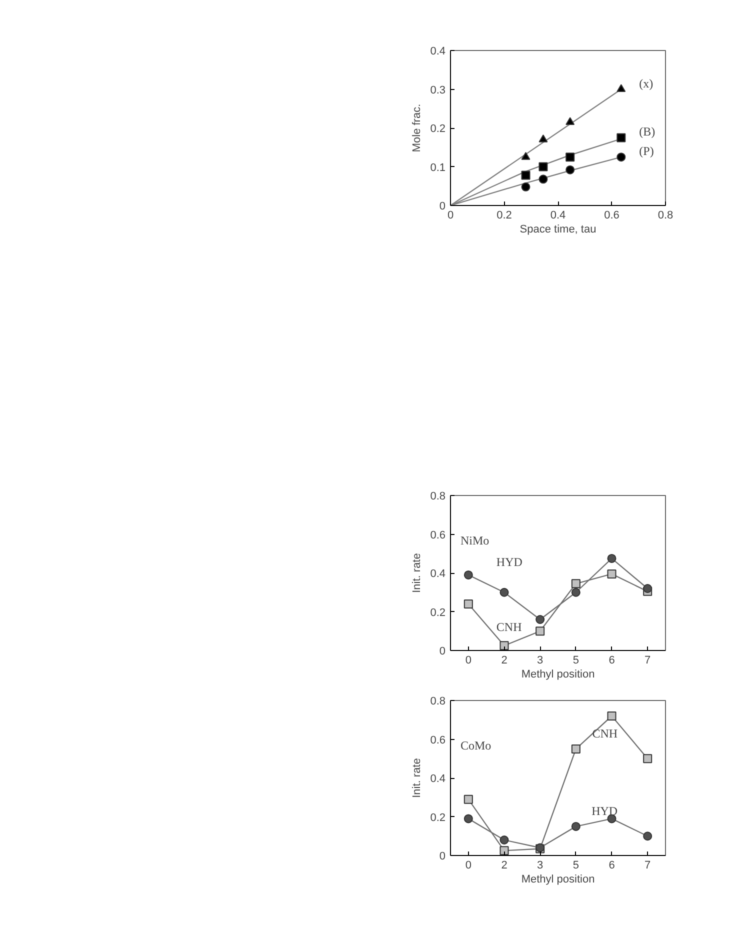  I want to click on y-axis-title: Mole frac., so click(417, 128).